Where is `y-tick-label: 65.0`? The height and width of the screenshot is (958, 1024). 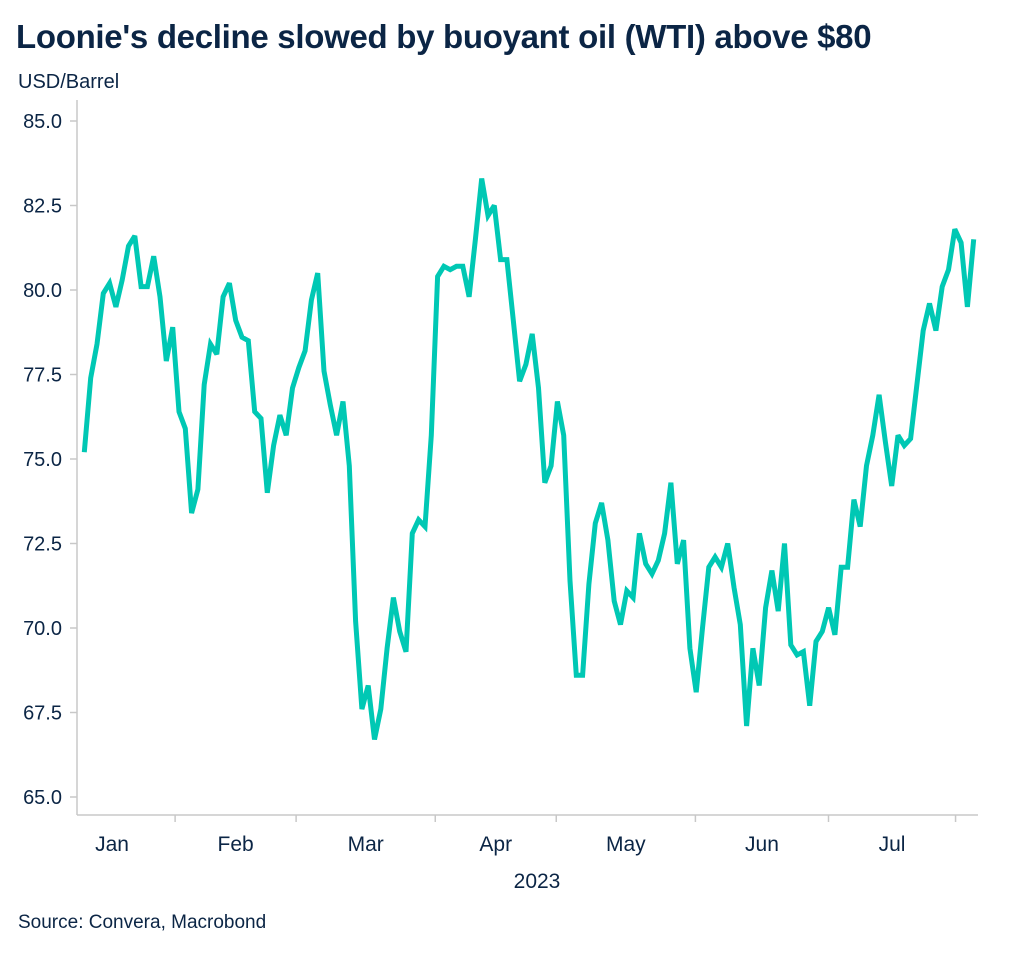 y-tick-label: 65.0 is located at coordinates (42, 798).